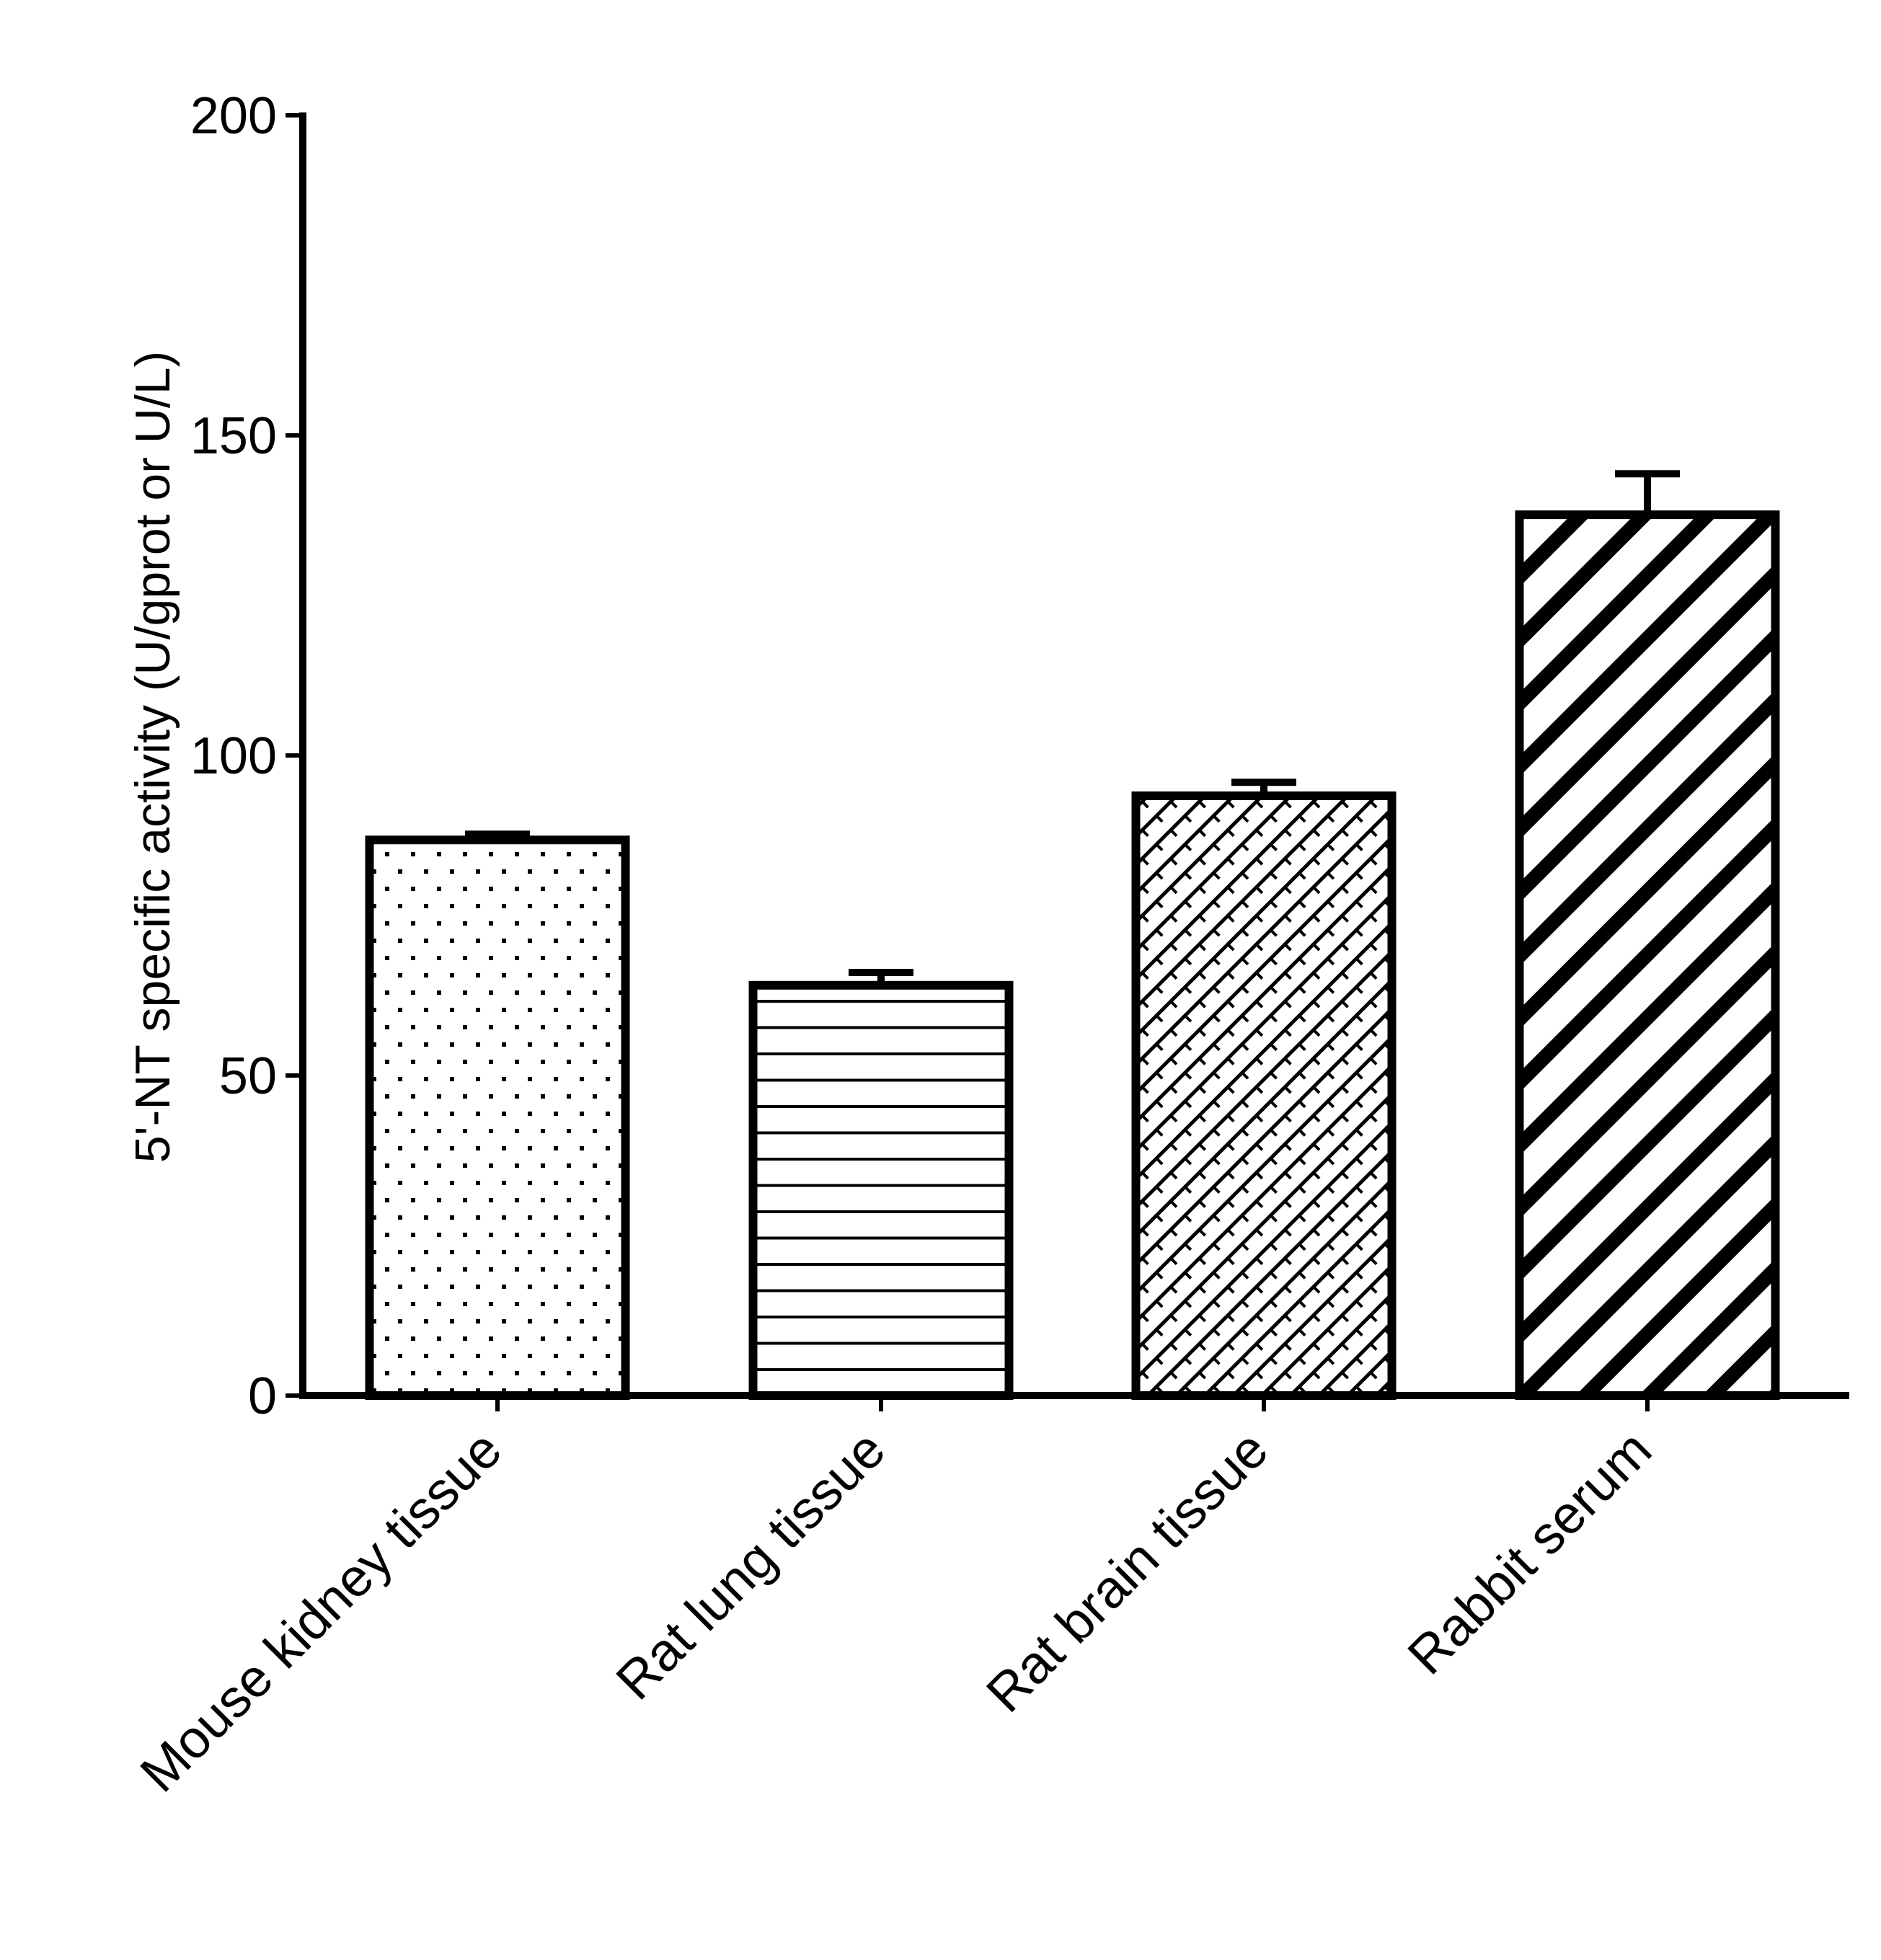 This screenshot has width=1881, height=1960. Describe the element at coordinates (1529, 1552) in the screenshot. I see `x-tick-label: Rabbit serum` at that location.